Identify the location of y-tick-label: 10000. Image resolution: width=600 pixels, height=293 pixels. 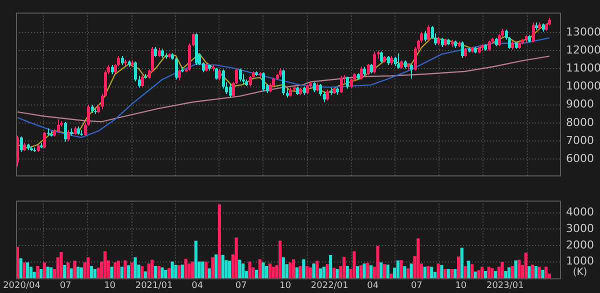
(583, 86).